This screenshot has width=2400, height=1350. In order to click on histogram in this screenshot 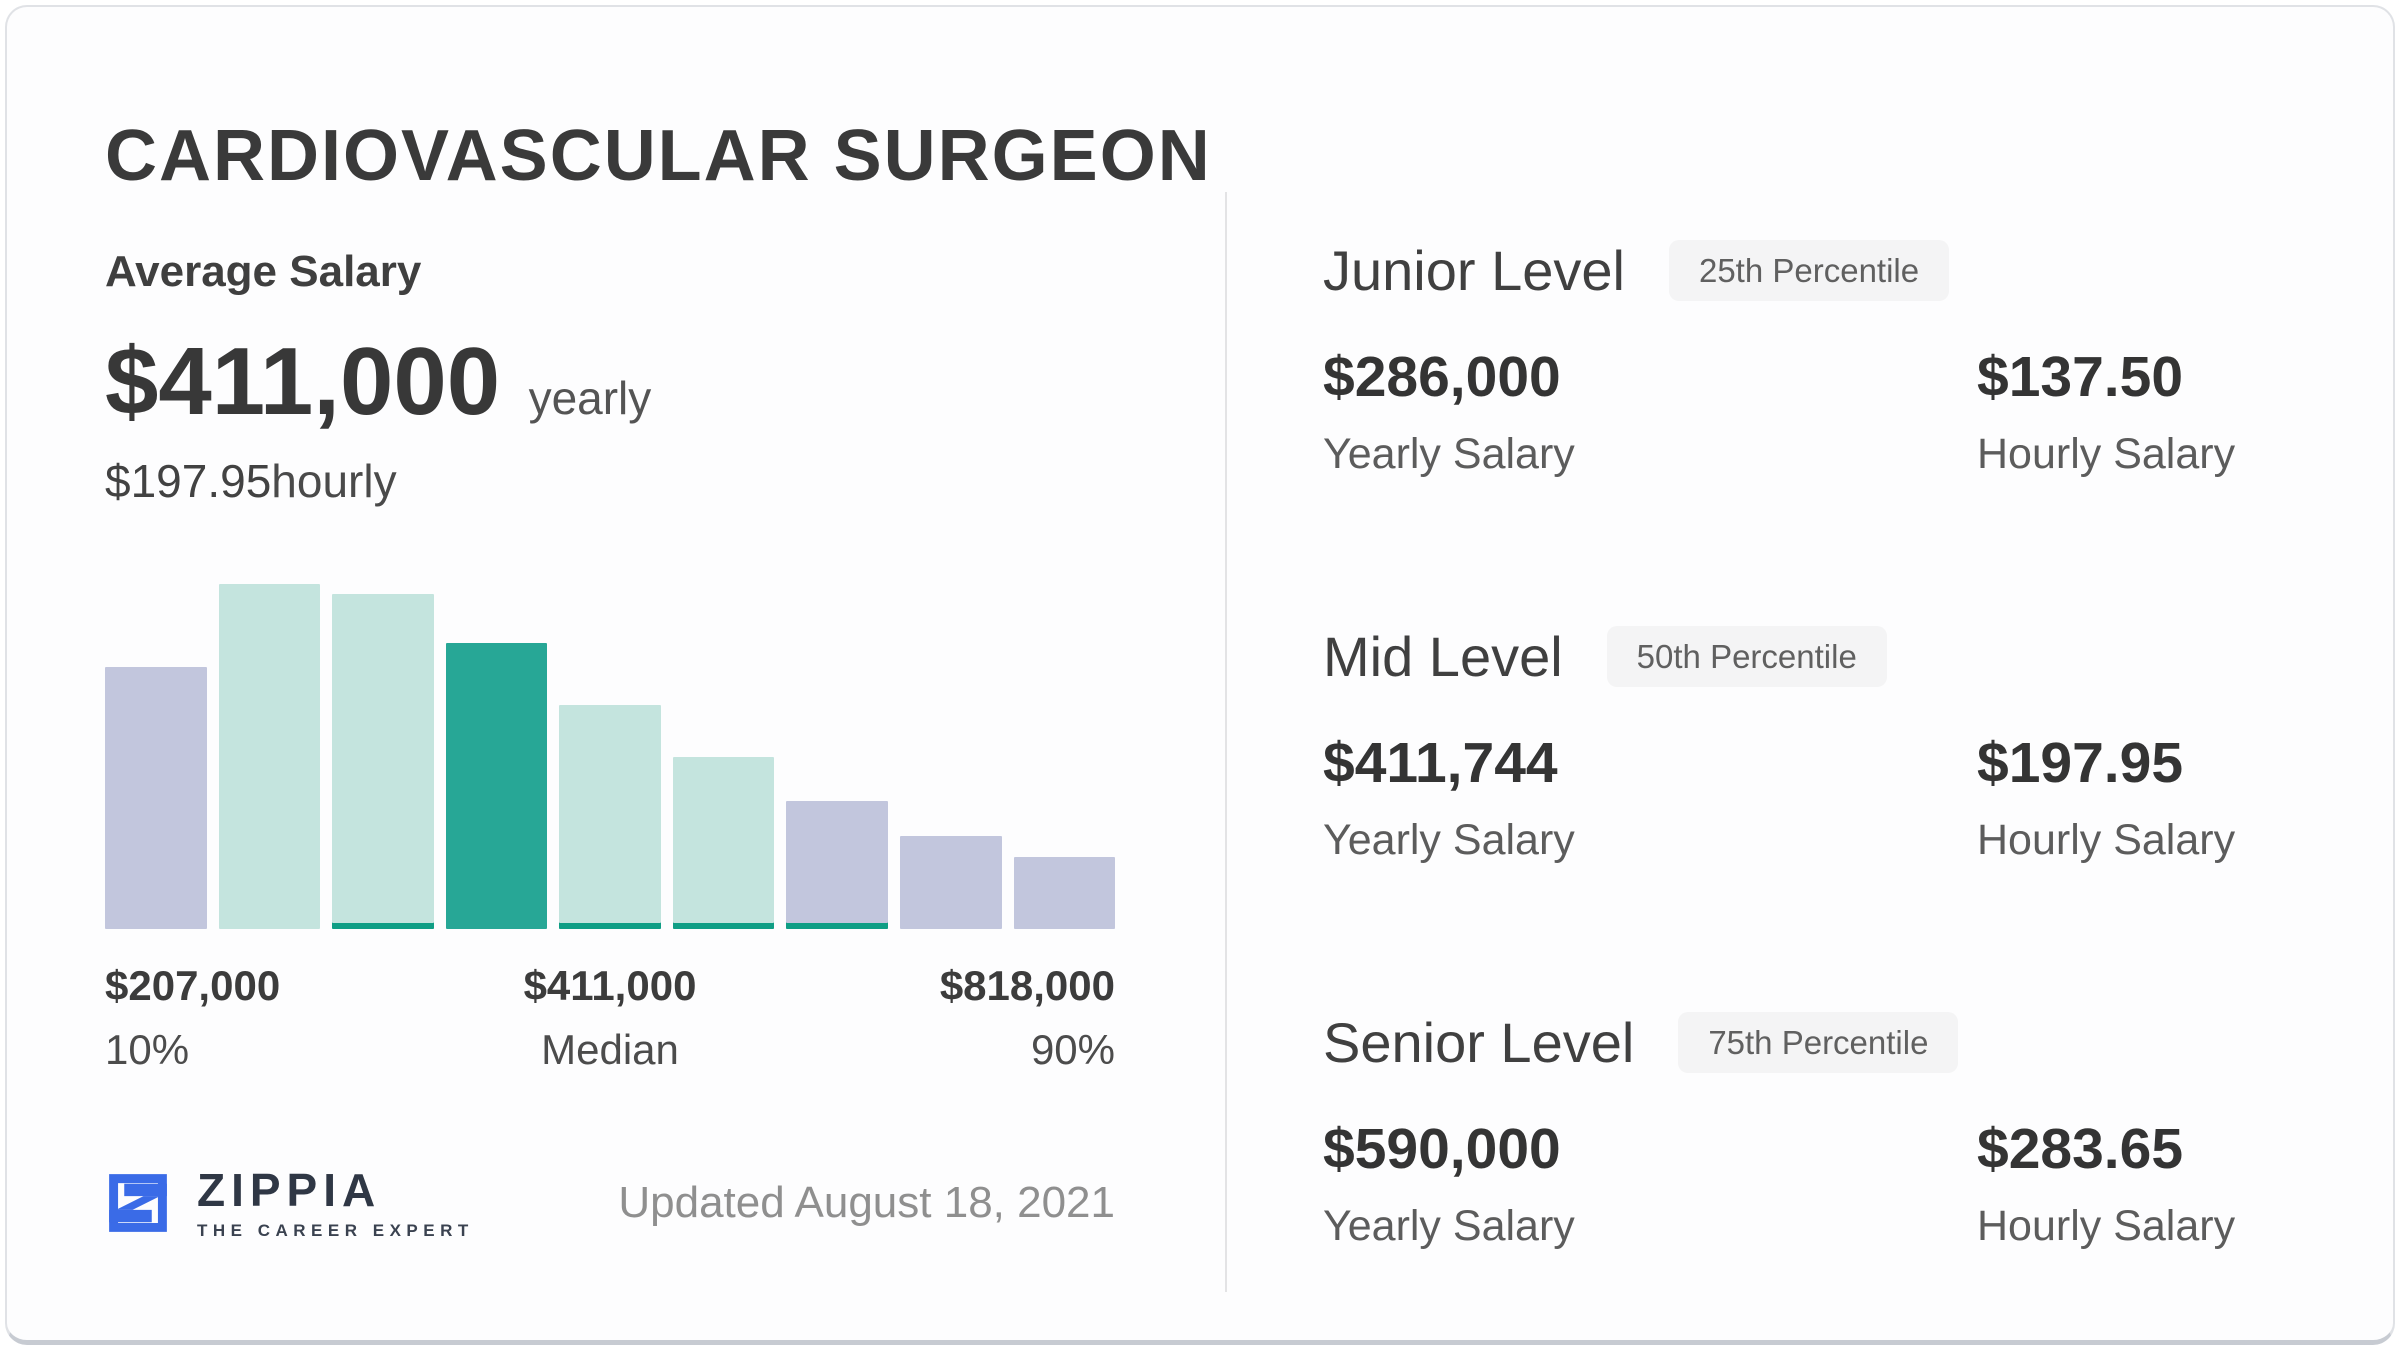, I will do `click(610, 756)`.